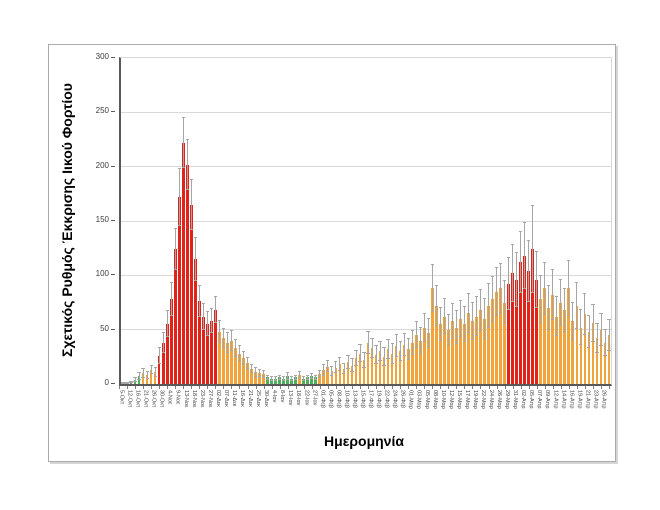 The width and height of the screenshot is (660, 510). I want to click on x-tick-label: 11-Δεκ, so click(233, 398).